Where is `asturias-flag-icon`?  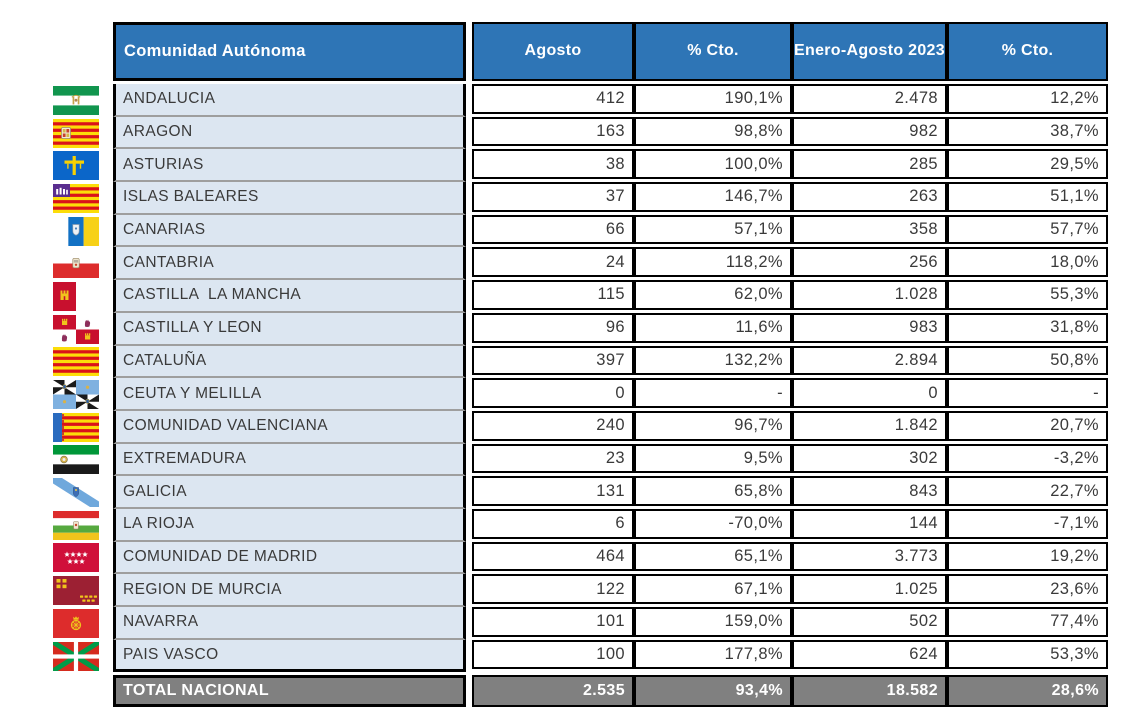
asturias-flag-icon is located at coordinates (76, 166).